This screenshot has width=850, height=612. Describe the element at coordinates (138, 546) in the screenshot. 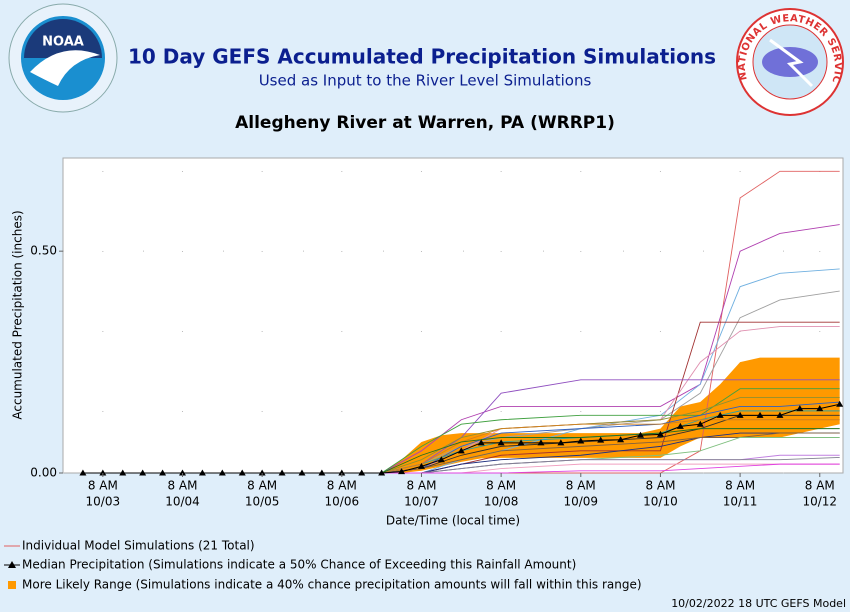

I see `legend-label: Individual Model Simulations (21 Total)` at that location.